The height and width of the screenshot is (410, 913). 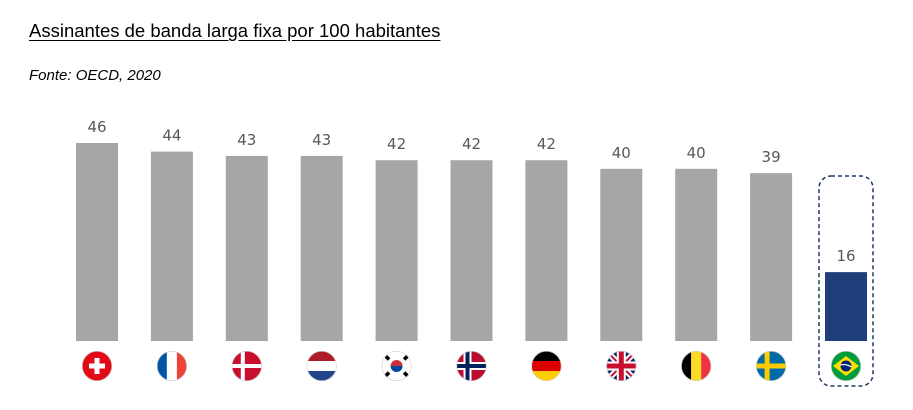 What do you see at coordinates (771, 257) in the screenshot?
I see `bar-sweden` at bounding box center [771, 257].